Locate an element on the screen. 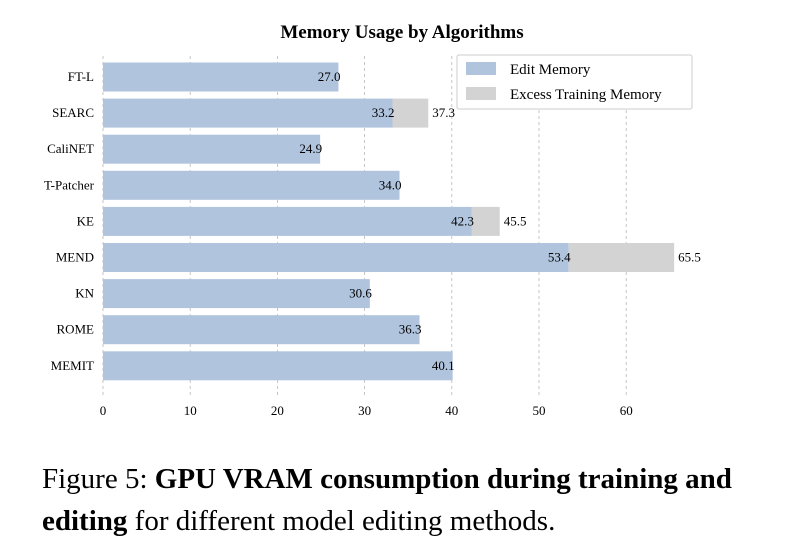  legend-box is located at coordinates (574, 82).